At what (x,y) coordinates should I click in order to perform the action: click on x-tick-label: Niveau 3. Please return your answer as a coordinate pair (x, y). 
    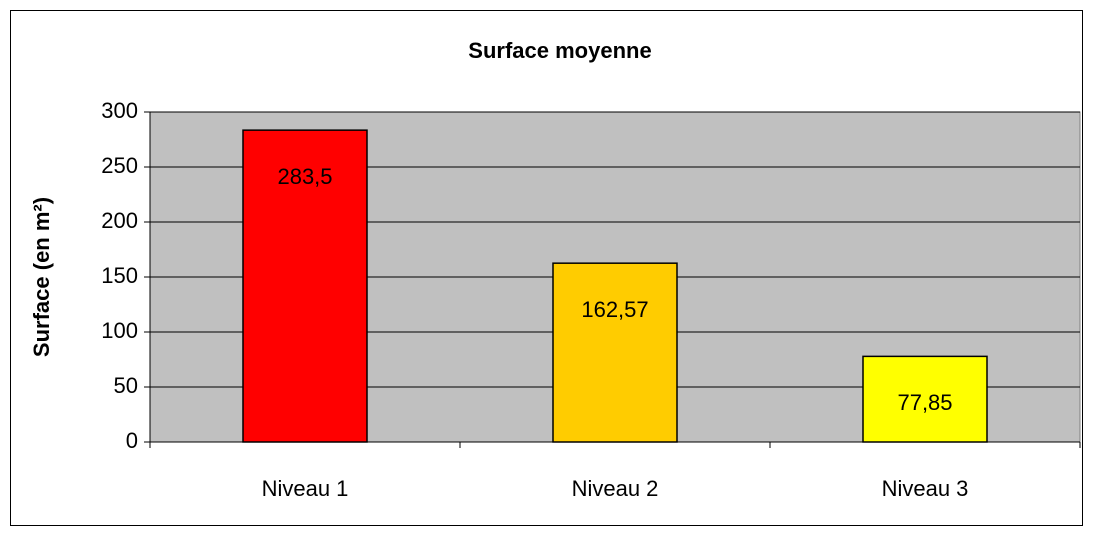
    Looking at the image, I should click on (925, 488).